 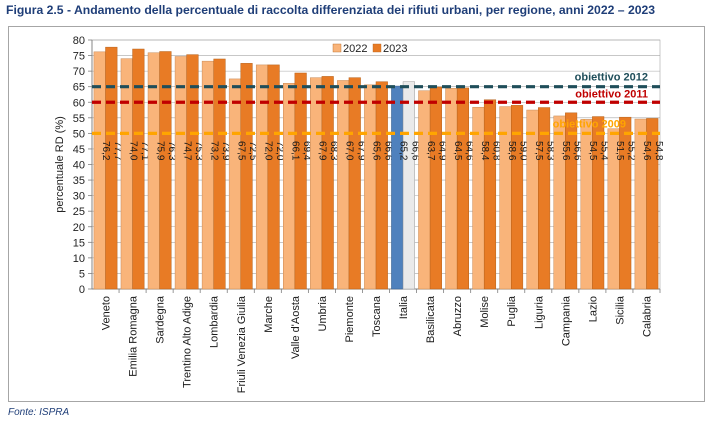 What do you see at coordinates (333, 151) in the screenshot?
I see `data-label-2023: 68,3` at bounding box center [333, 151].